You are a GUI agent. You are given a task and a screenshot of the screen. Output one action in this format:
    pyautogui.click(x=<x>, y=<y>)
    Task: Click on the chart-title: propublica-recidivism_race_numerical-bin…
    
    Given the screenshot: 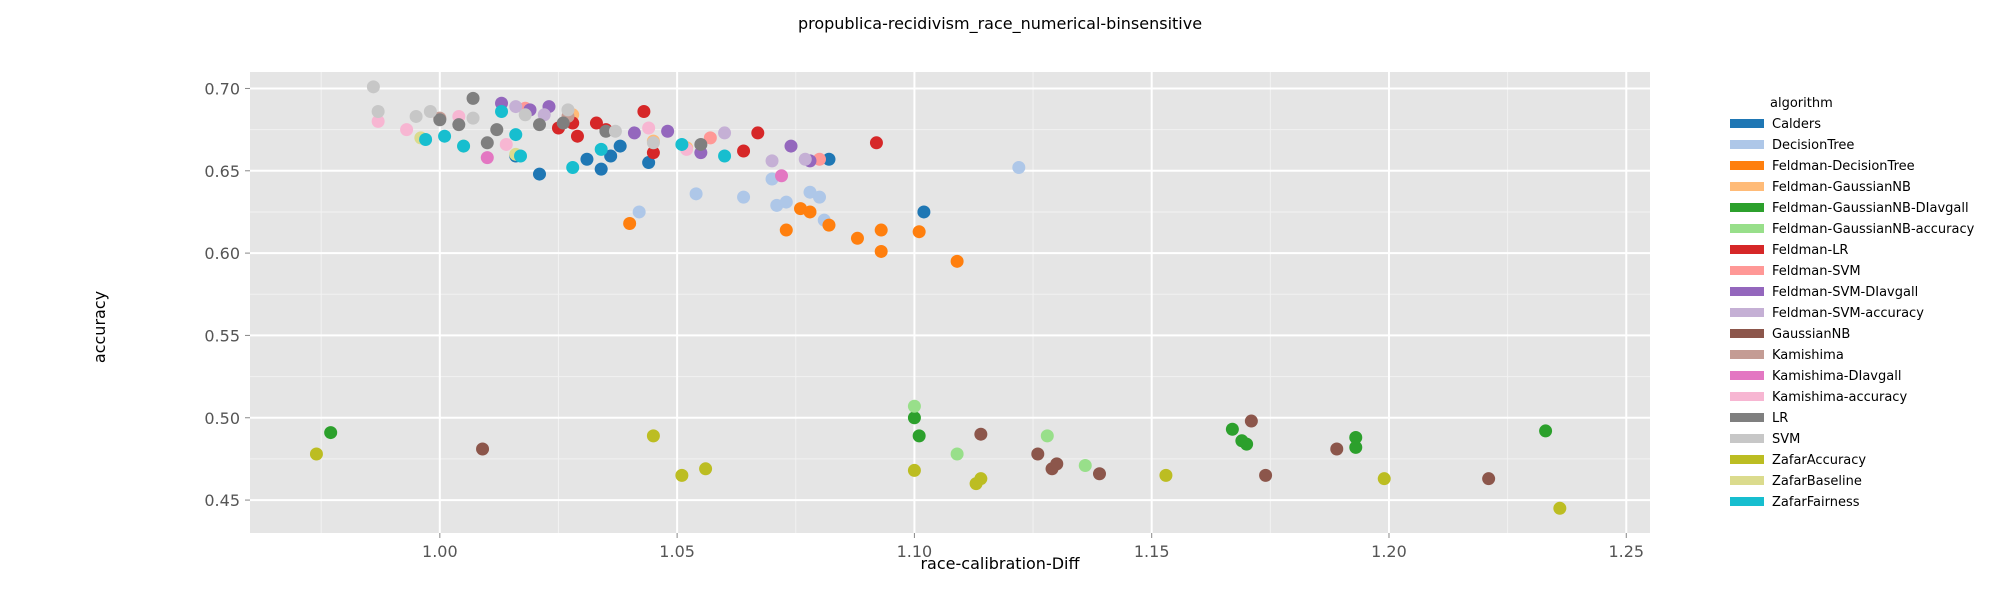 What is the action you would take?
    pyautogui.click(x=1000, y=24)
    